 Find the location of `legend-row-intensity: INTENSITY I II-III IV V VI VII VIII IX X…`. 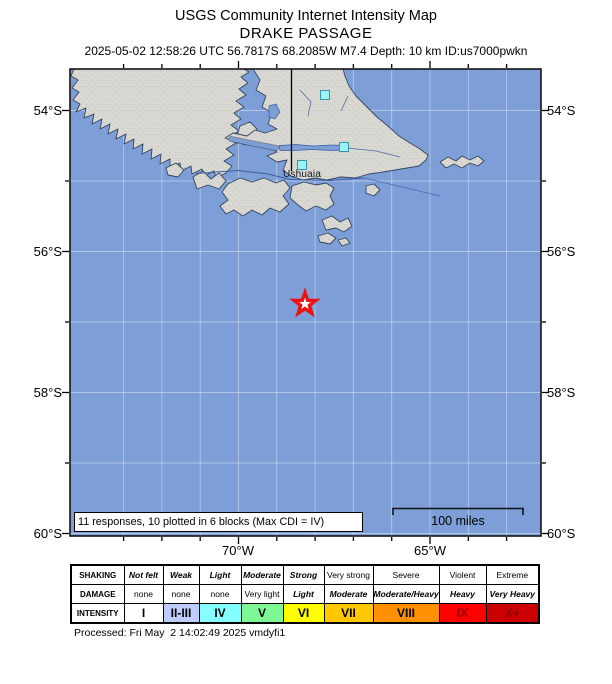

legend-row-intensity: INTENSITY I II-III IV V VI VII VIII IX X… is located at coordinates (305, 613).